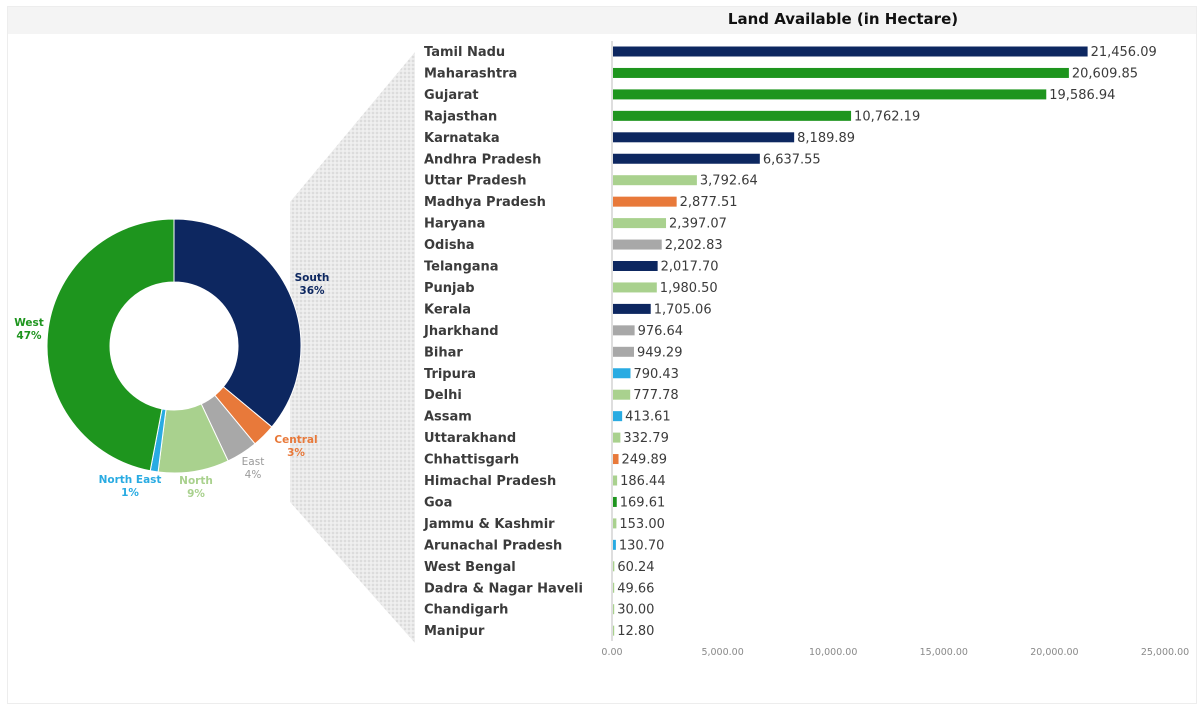 This screenshot has height=709, width=1203. Describe the element at coordinates (470, 73) in the screenshot. I see `category-label-maharashtra: Maharashtra` at that location.